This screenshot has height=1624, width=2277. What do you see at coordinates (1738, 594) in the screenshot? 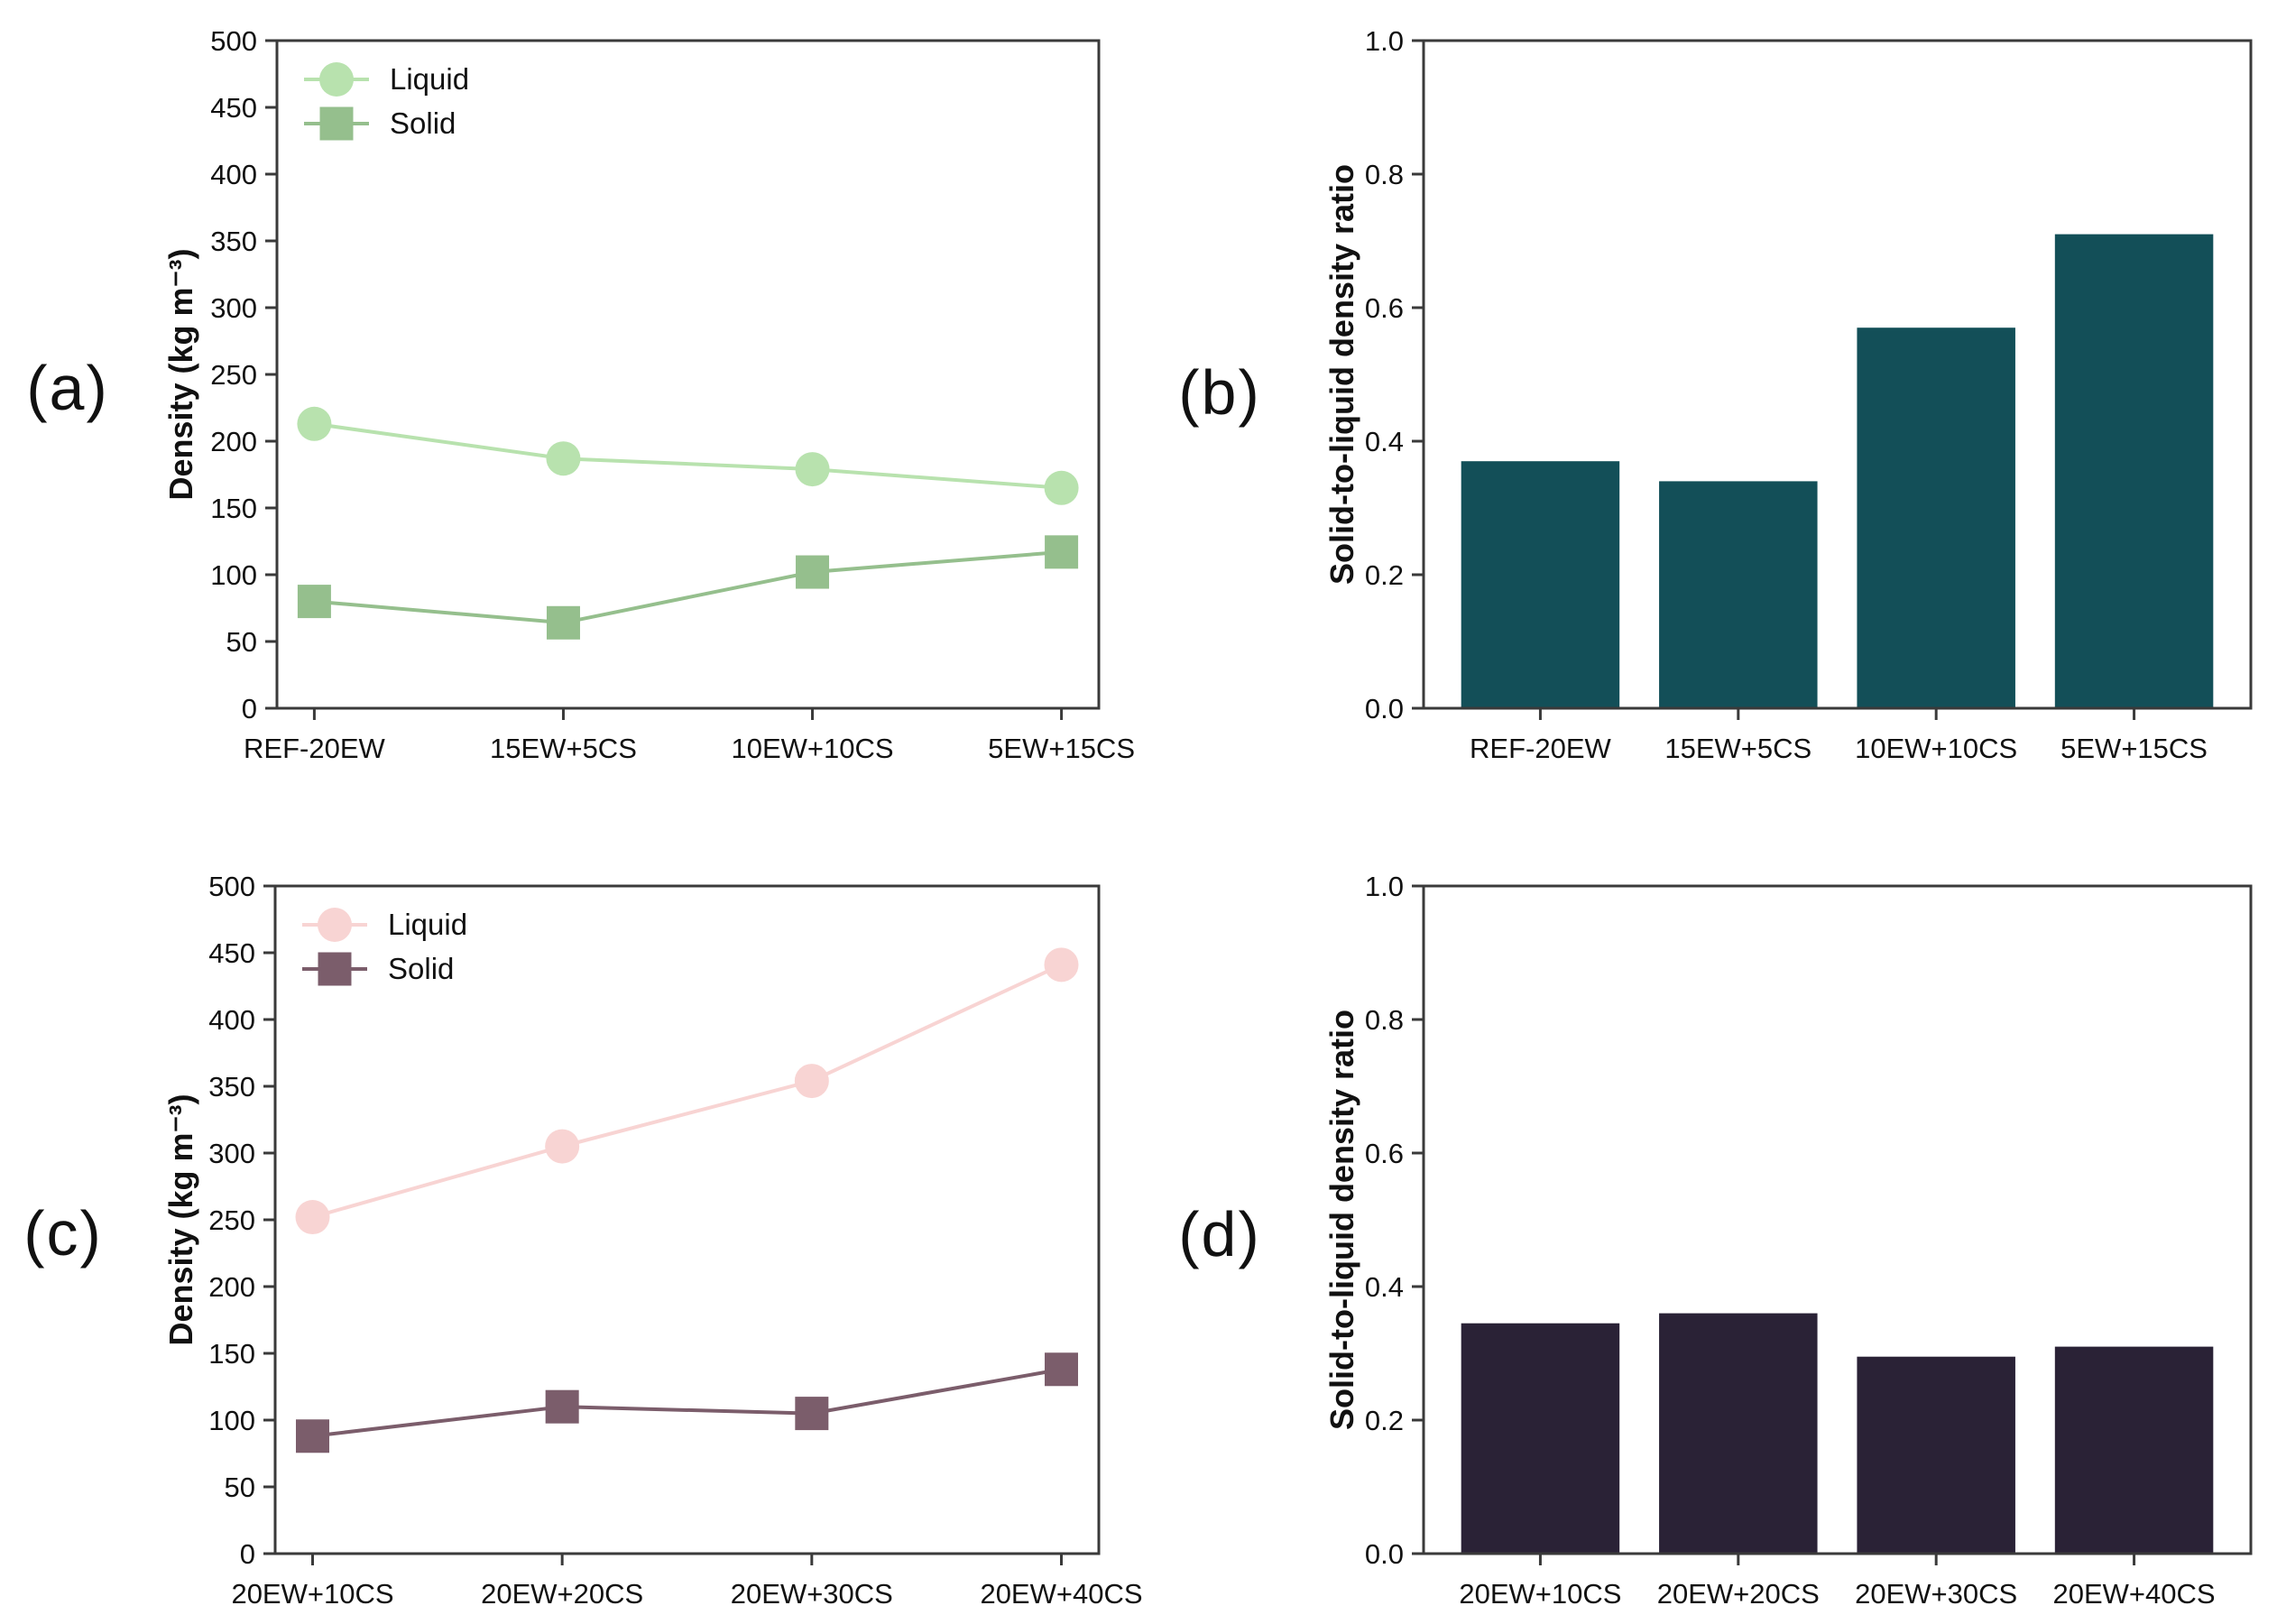
I see `bar-15EW+5CS` at bounding box center [1738, 594].